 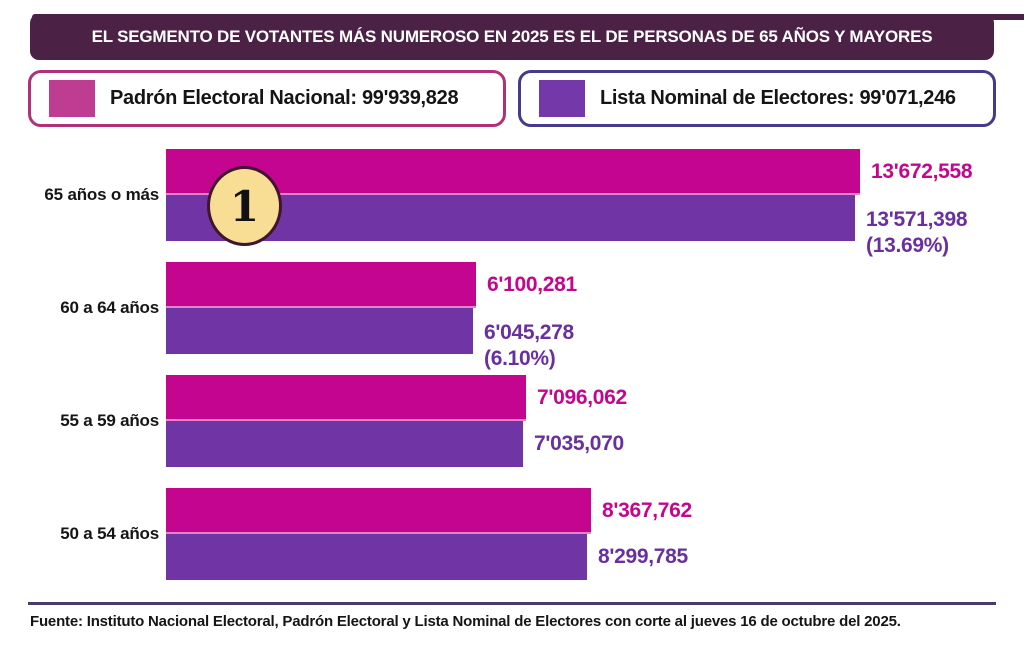 I want to click on bar-group-2: 55 a 59 años 7'096,062 7'035,070, so click(x=512, y=421).